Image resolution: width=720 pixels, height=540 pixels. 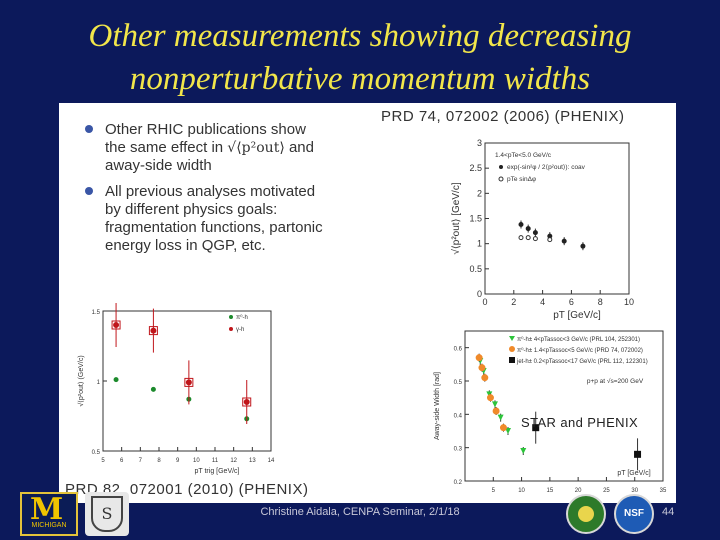 I want to click on nsf-wordmark: NSF, so click(x=634, y=513).